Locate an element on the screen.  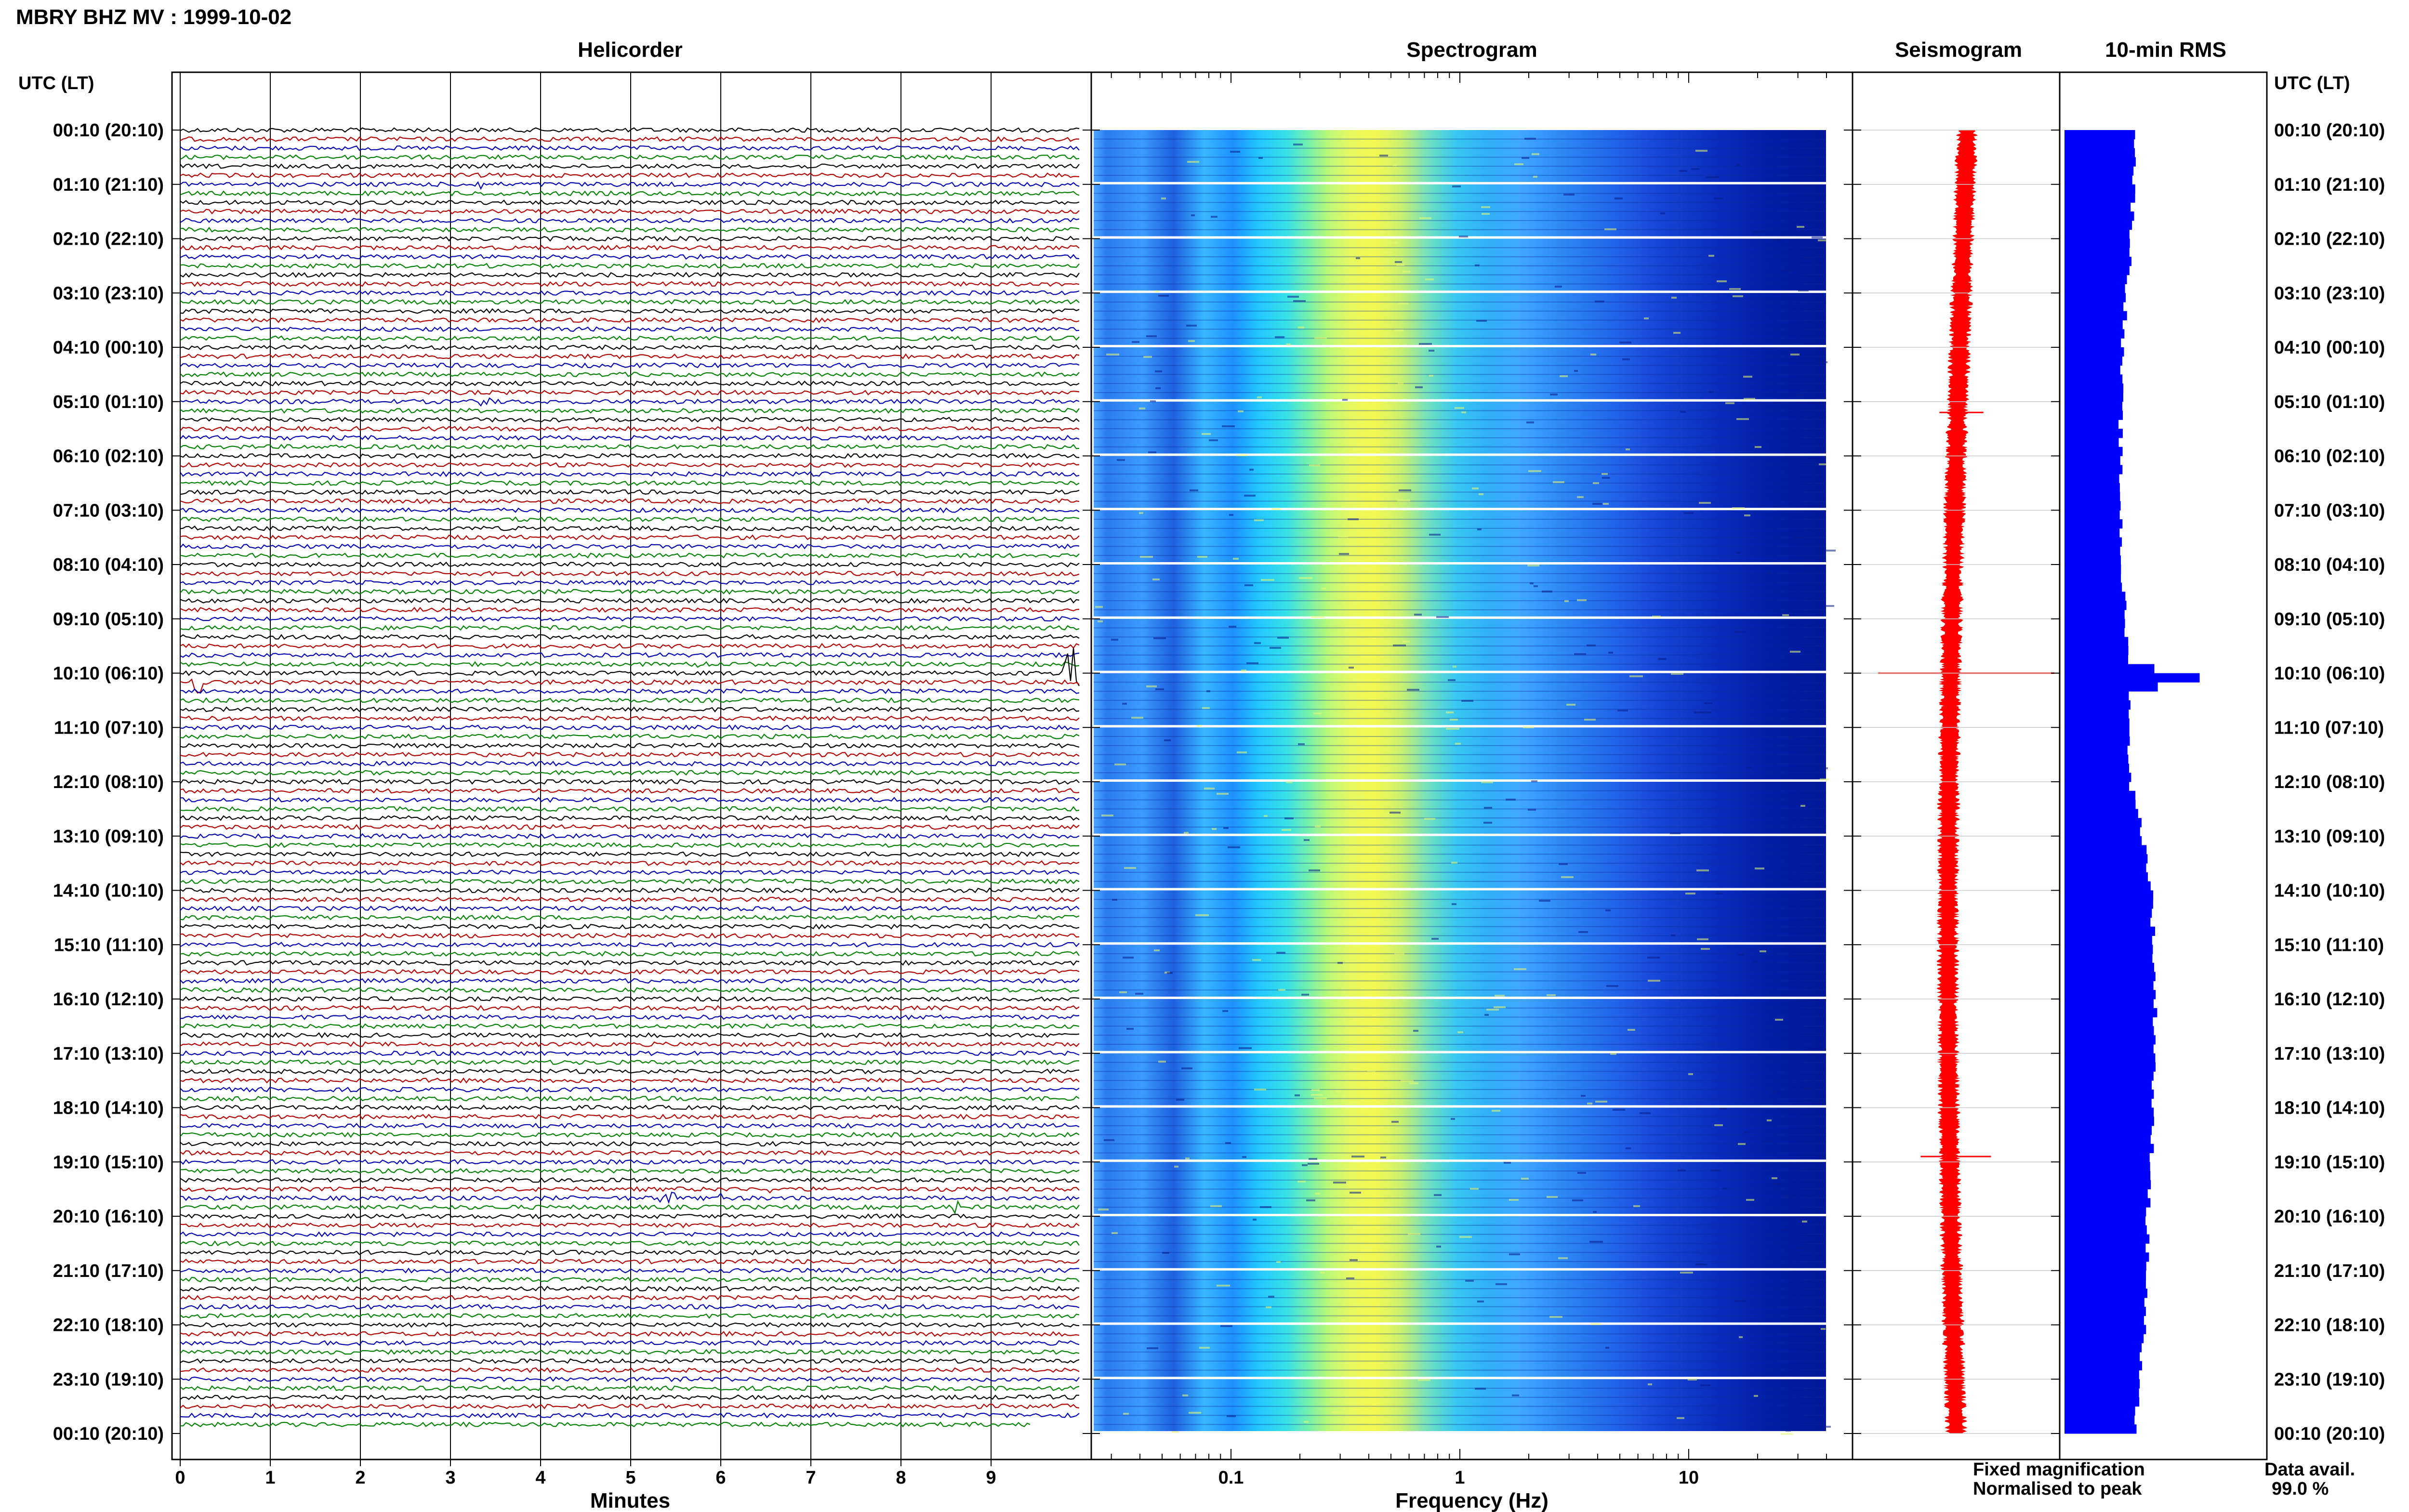
minute-tick-label: 1 is located at coordinates (270, 1478).